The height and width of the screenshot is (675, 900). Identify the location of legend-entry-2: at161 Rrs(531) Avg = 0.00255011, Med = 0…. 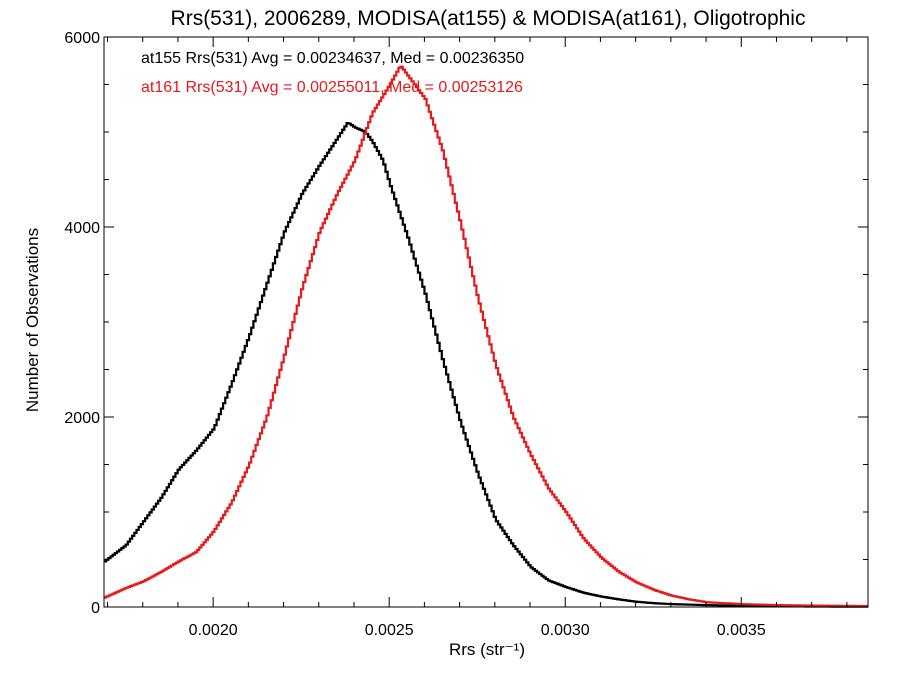
(332, 87).